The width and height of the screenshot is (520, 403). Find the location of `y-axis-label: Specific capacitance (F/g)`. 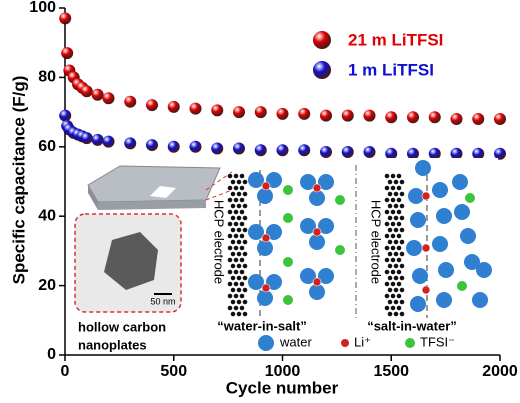

y-axis-label: Specific capacitance (F/g) is located at coordinates (18, 180).